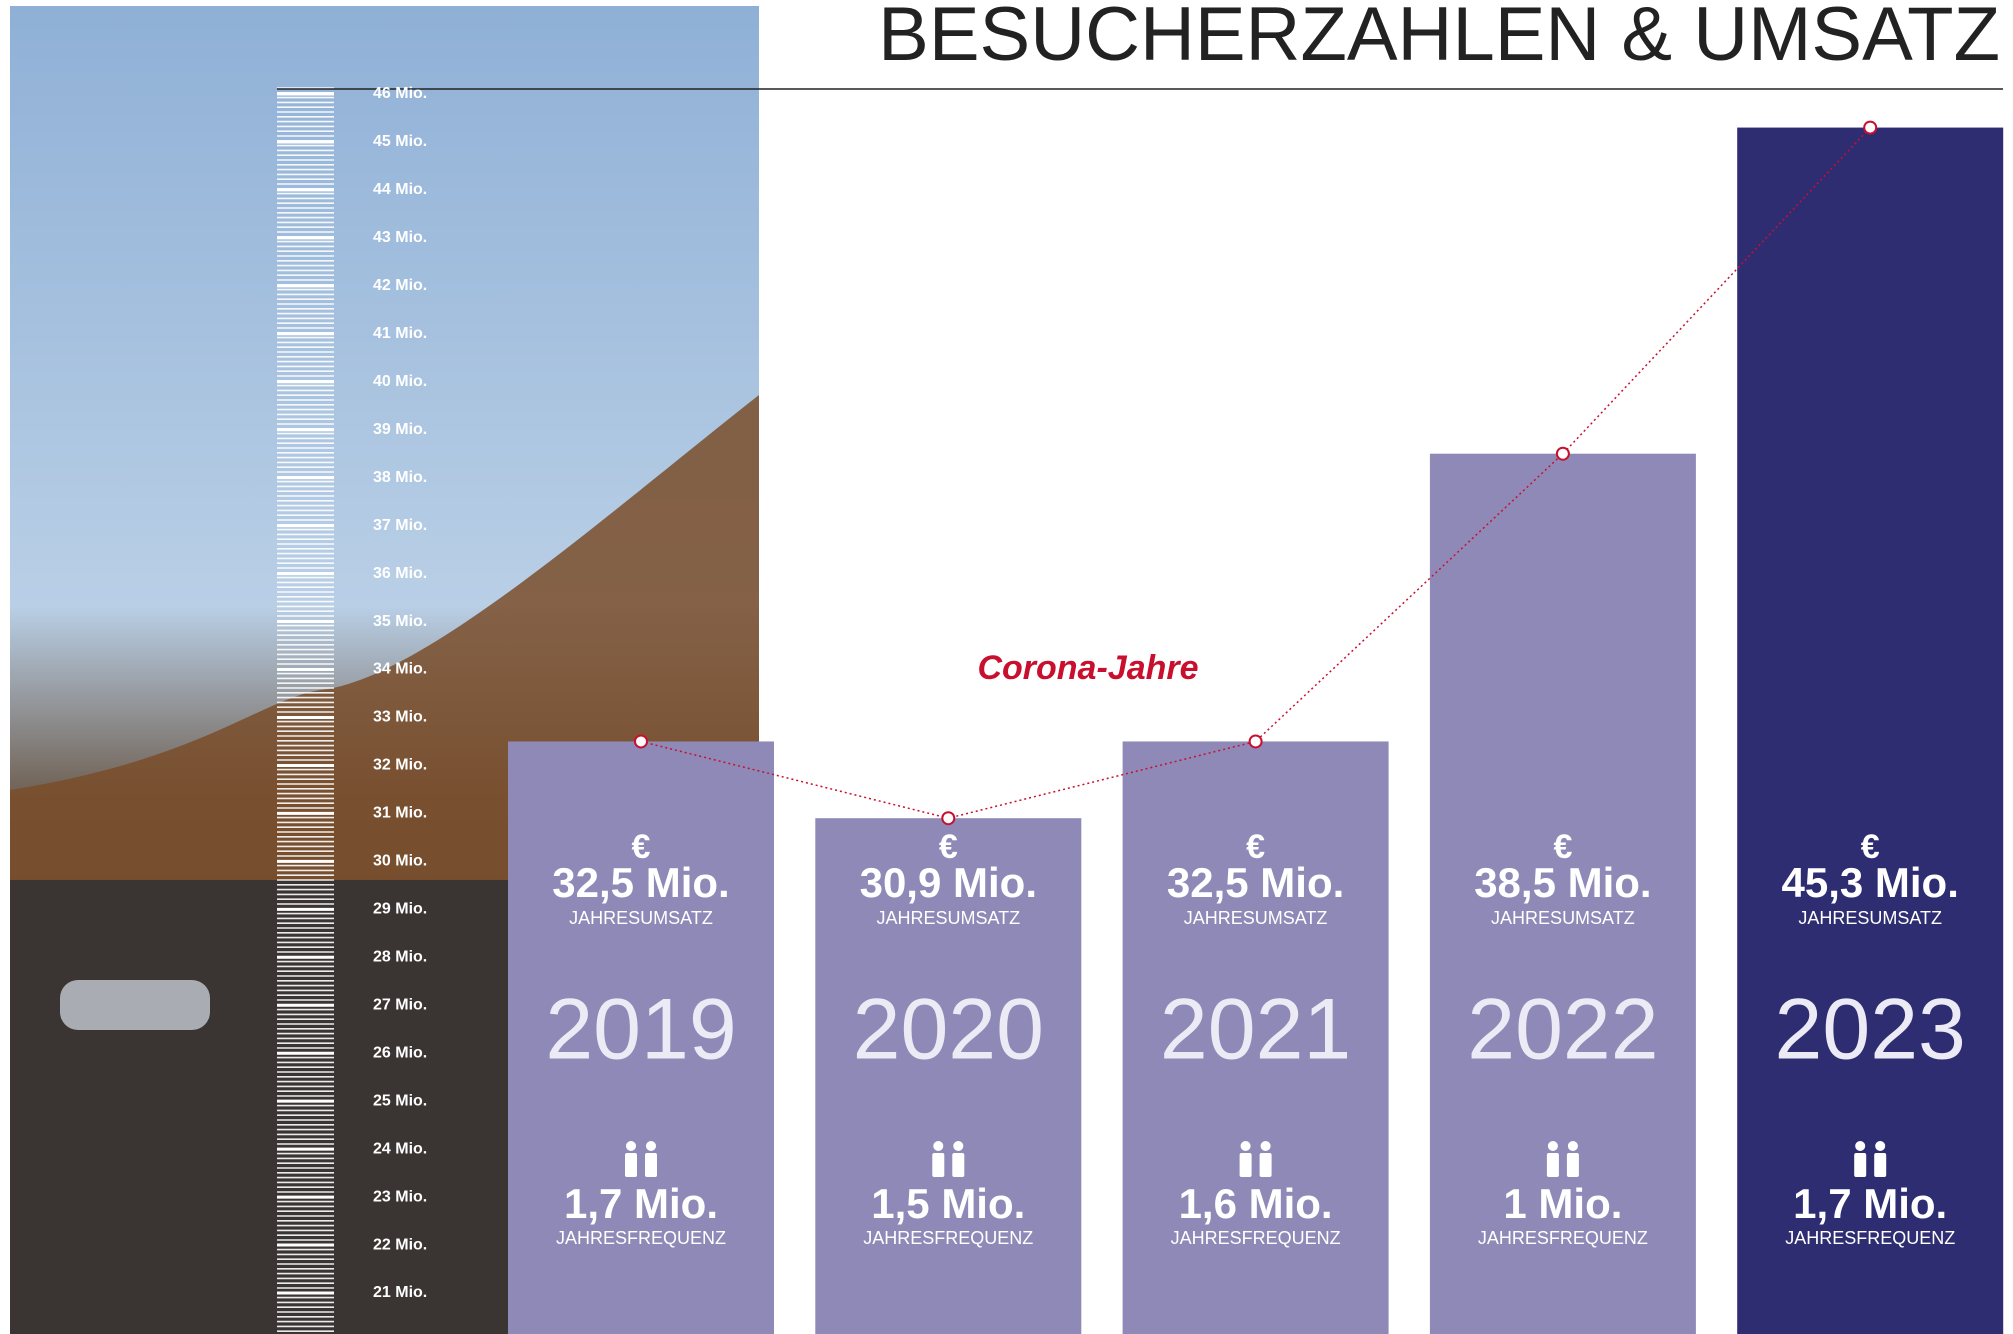 This screenshot has height=1334, width=2013. I want to click on y-tick-label: 21 Mio., so click(400, 1292).